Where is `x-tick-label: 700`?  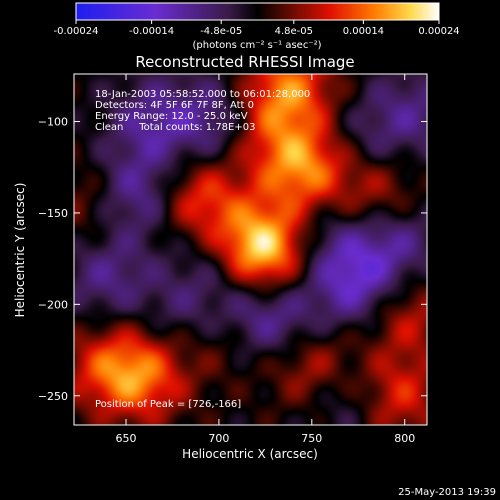
x-tick-label: 700 is located at coordinates (218, 438).